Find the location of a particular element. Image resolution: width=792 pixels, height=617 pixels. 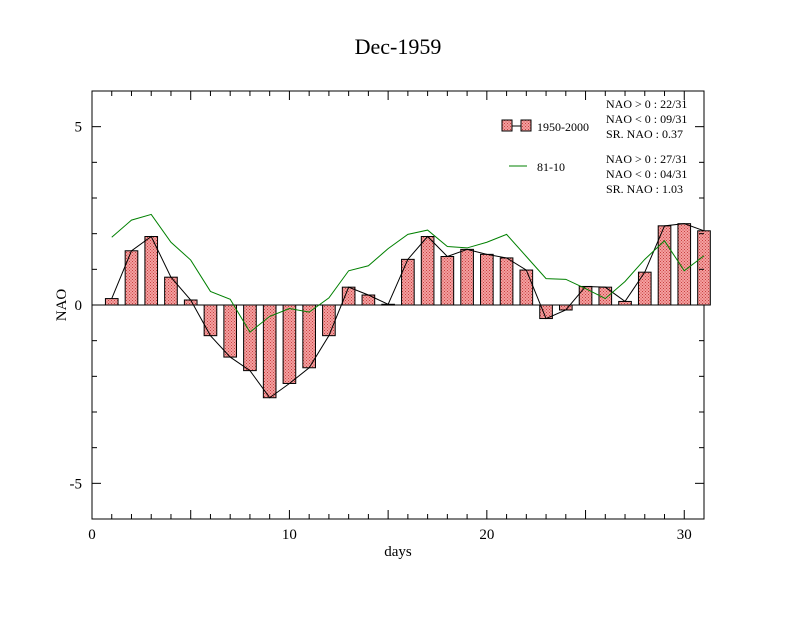

x-axis-label: days is located at coordinates (398, 552).